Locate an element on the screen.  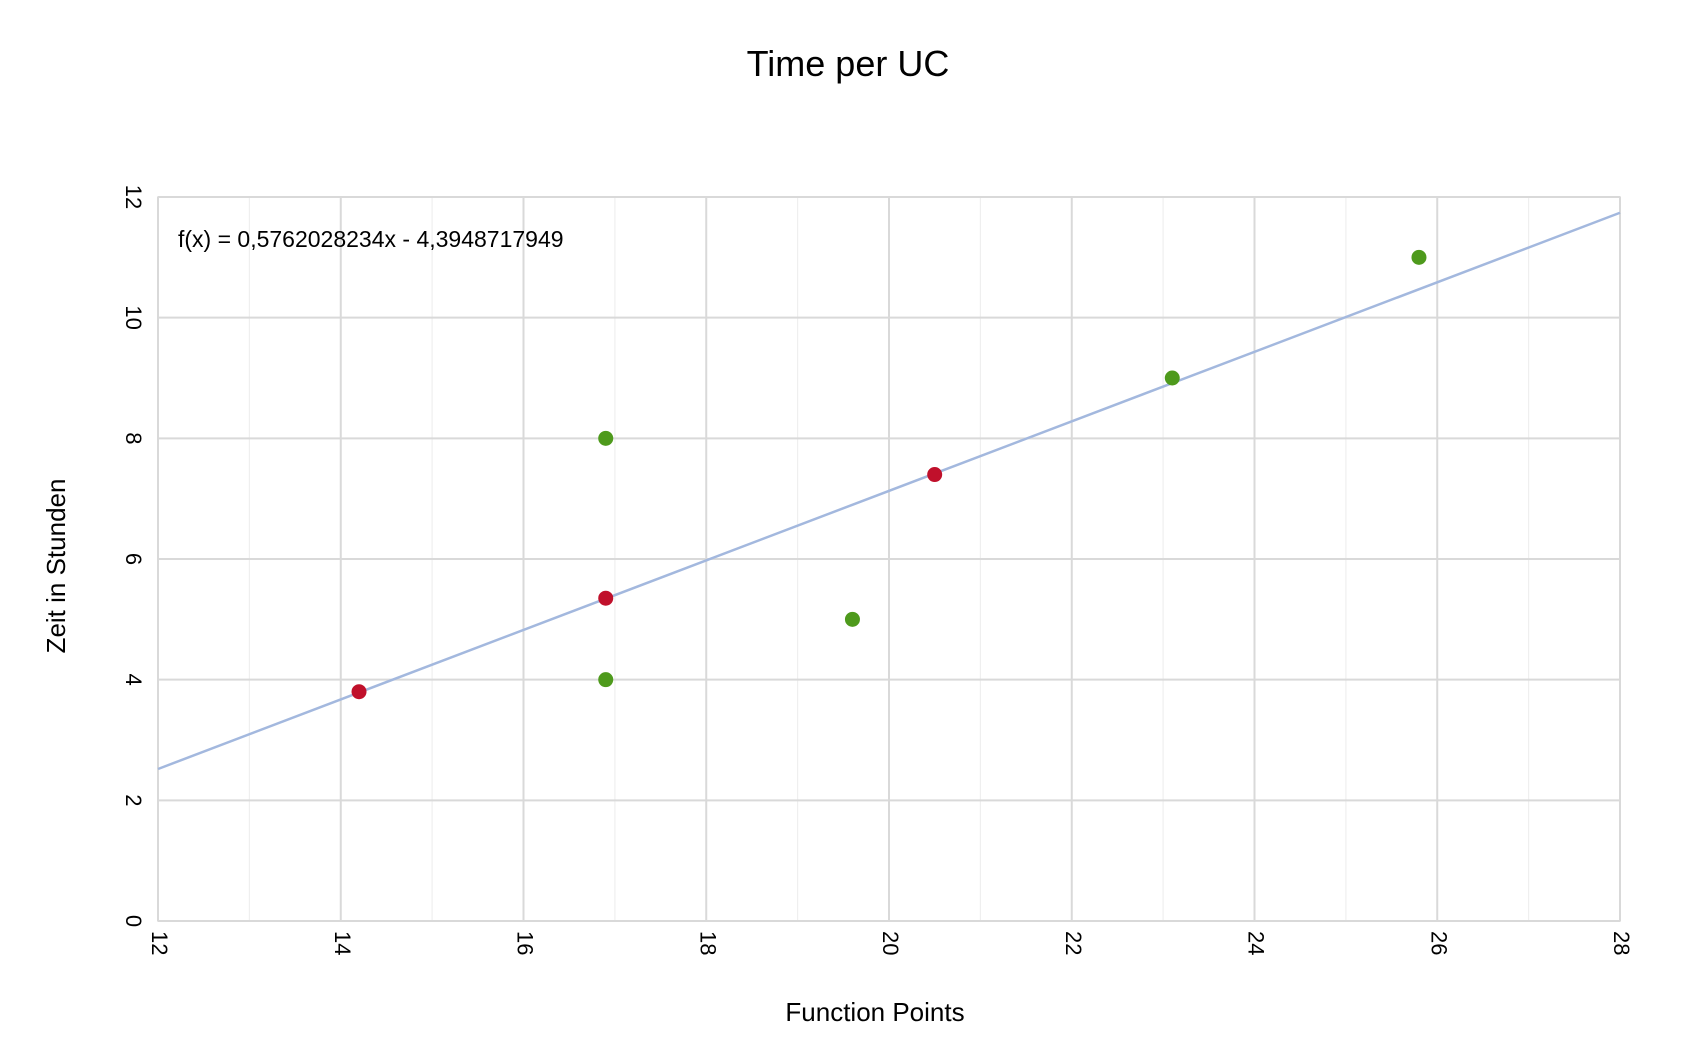
x-tick-label: 26 is located at coordinates (1438, 943).